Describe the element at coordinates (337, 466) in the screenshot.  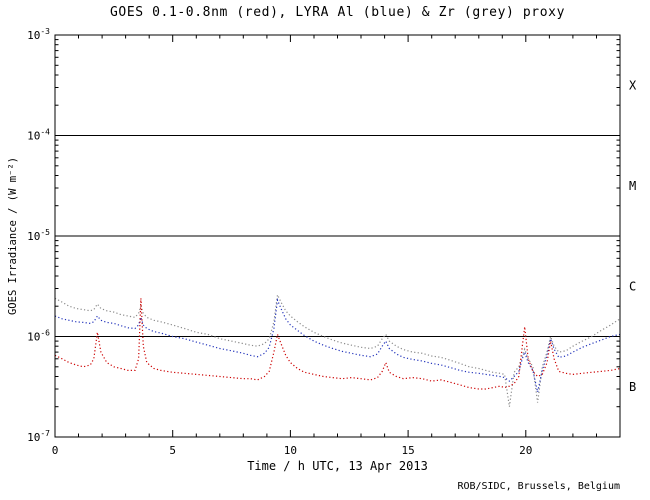
I see `x-axis-title: Time / h UTC, 13 Apr 2013` at that location.